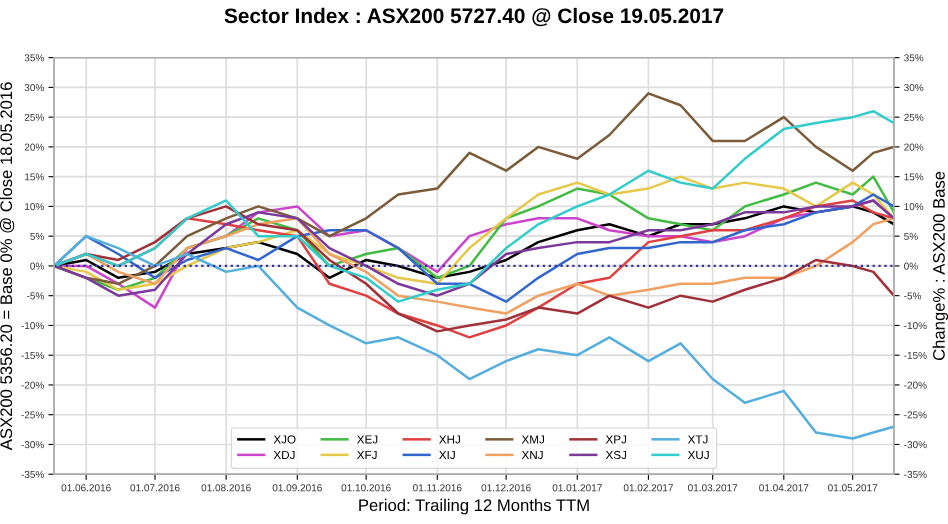 Image resolution: width=948 pixels, height=524 pixels. What do you see at coordinates (7, 266) in the screenshot?
I see `y-axis-title: ASX200 5356.20 = Base 0% @ Close 18.05.2016` at bounding box center [7, 266].